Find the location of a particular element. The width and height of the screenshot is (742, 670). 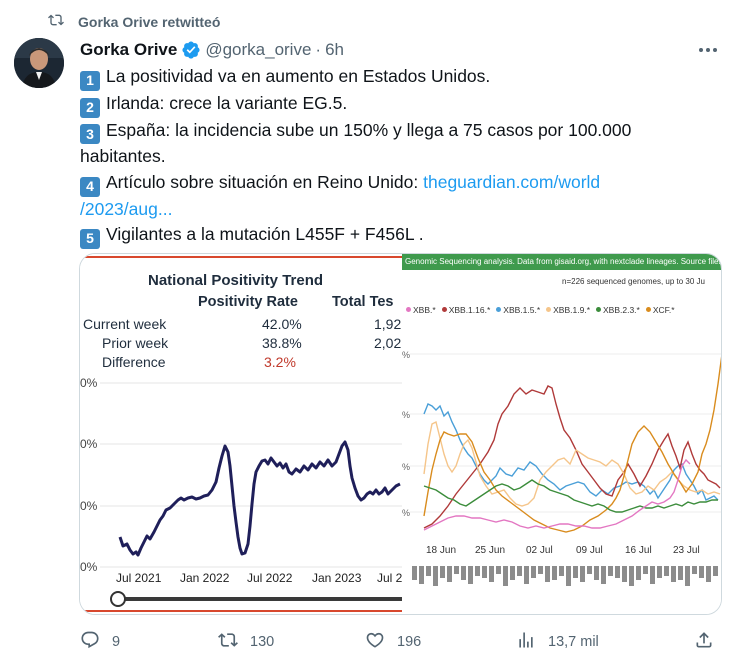

tweet-item-3-cont: habitantes. is located at coordinates (123, 156).